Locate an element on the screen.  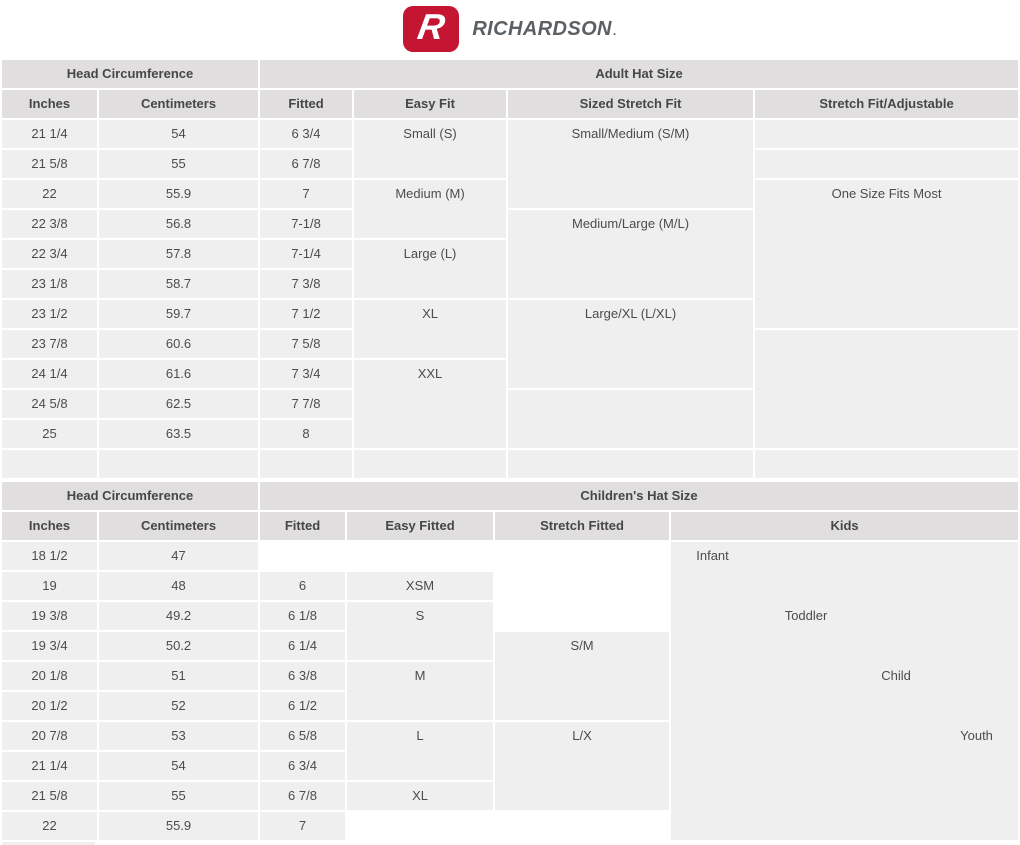
child-cm-cell: 55 is located at coordinates (179, 796).